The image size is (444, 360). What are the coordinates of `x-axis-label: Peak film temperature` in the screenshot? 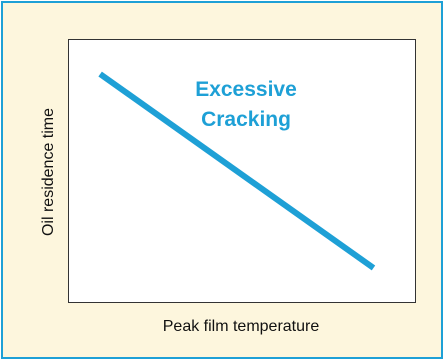 It's located at (241, 326).